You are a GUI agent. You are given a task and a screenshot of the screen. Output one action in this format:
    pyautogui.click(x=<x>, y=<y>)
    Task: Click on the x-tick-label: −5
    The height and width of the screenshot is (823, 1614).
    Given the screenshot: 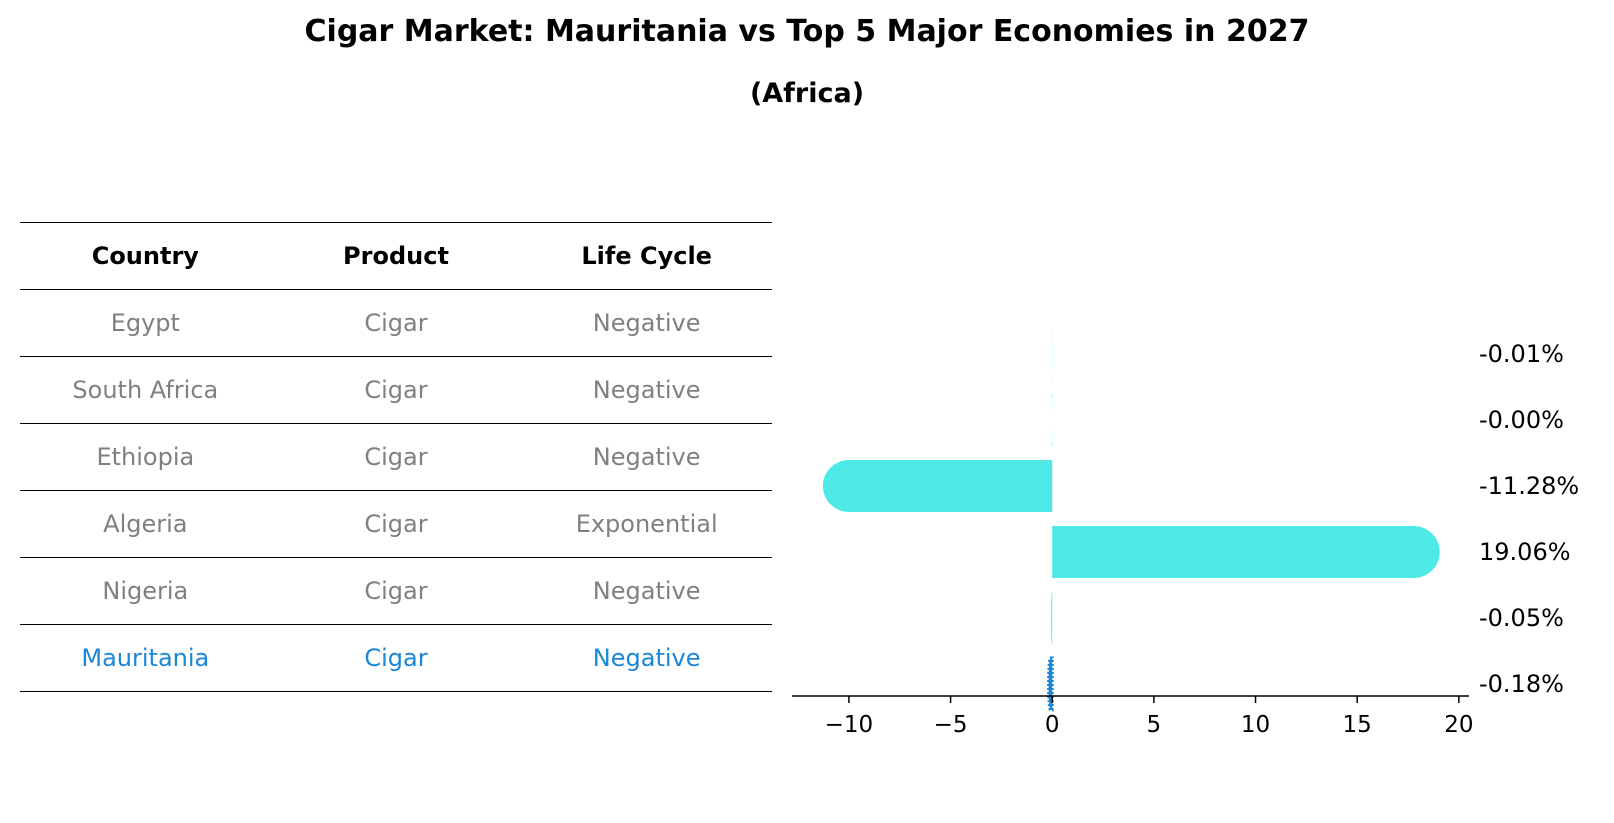 What is the action you would take?
    pyautogui.click(x=951, y=725)
    